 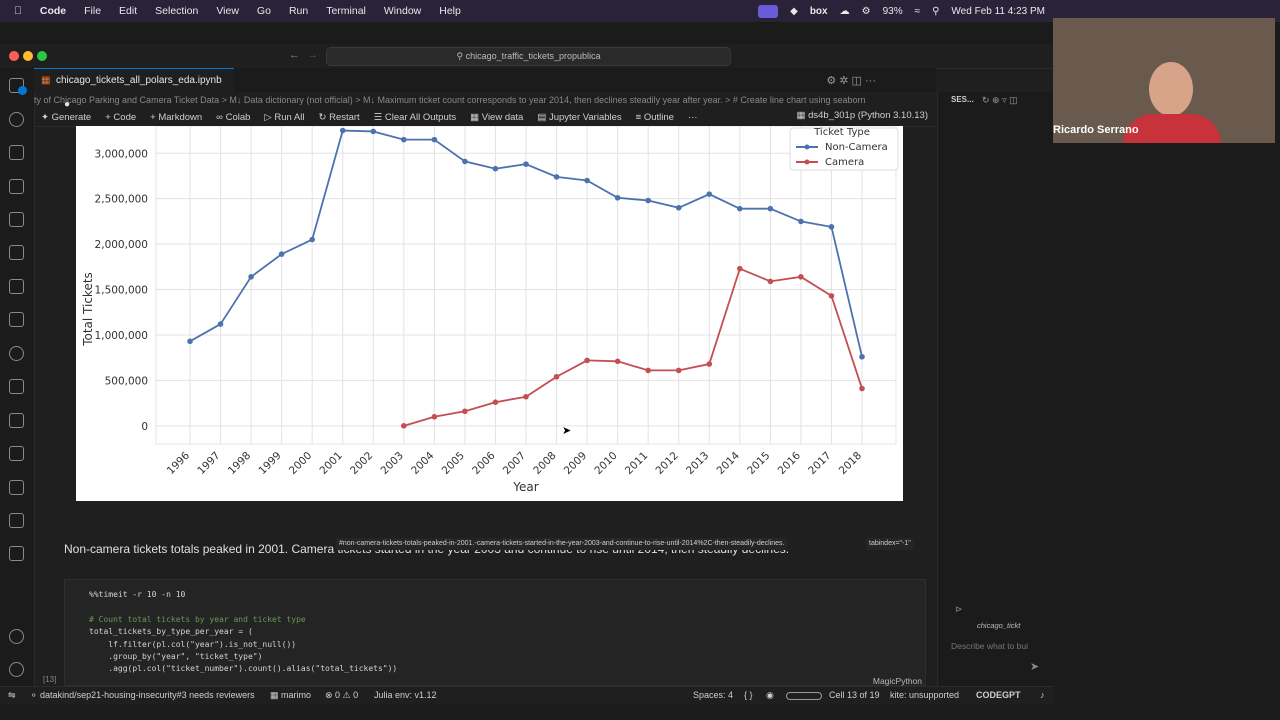 I want to click on cell-position: Cell 13 of 19, so click(x=854, y=695).